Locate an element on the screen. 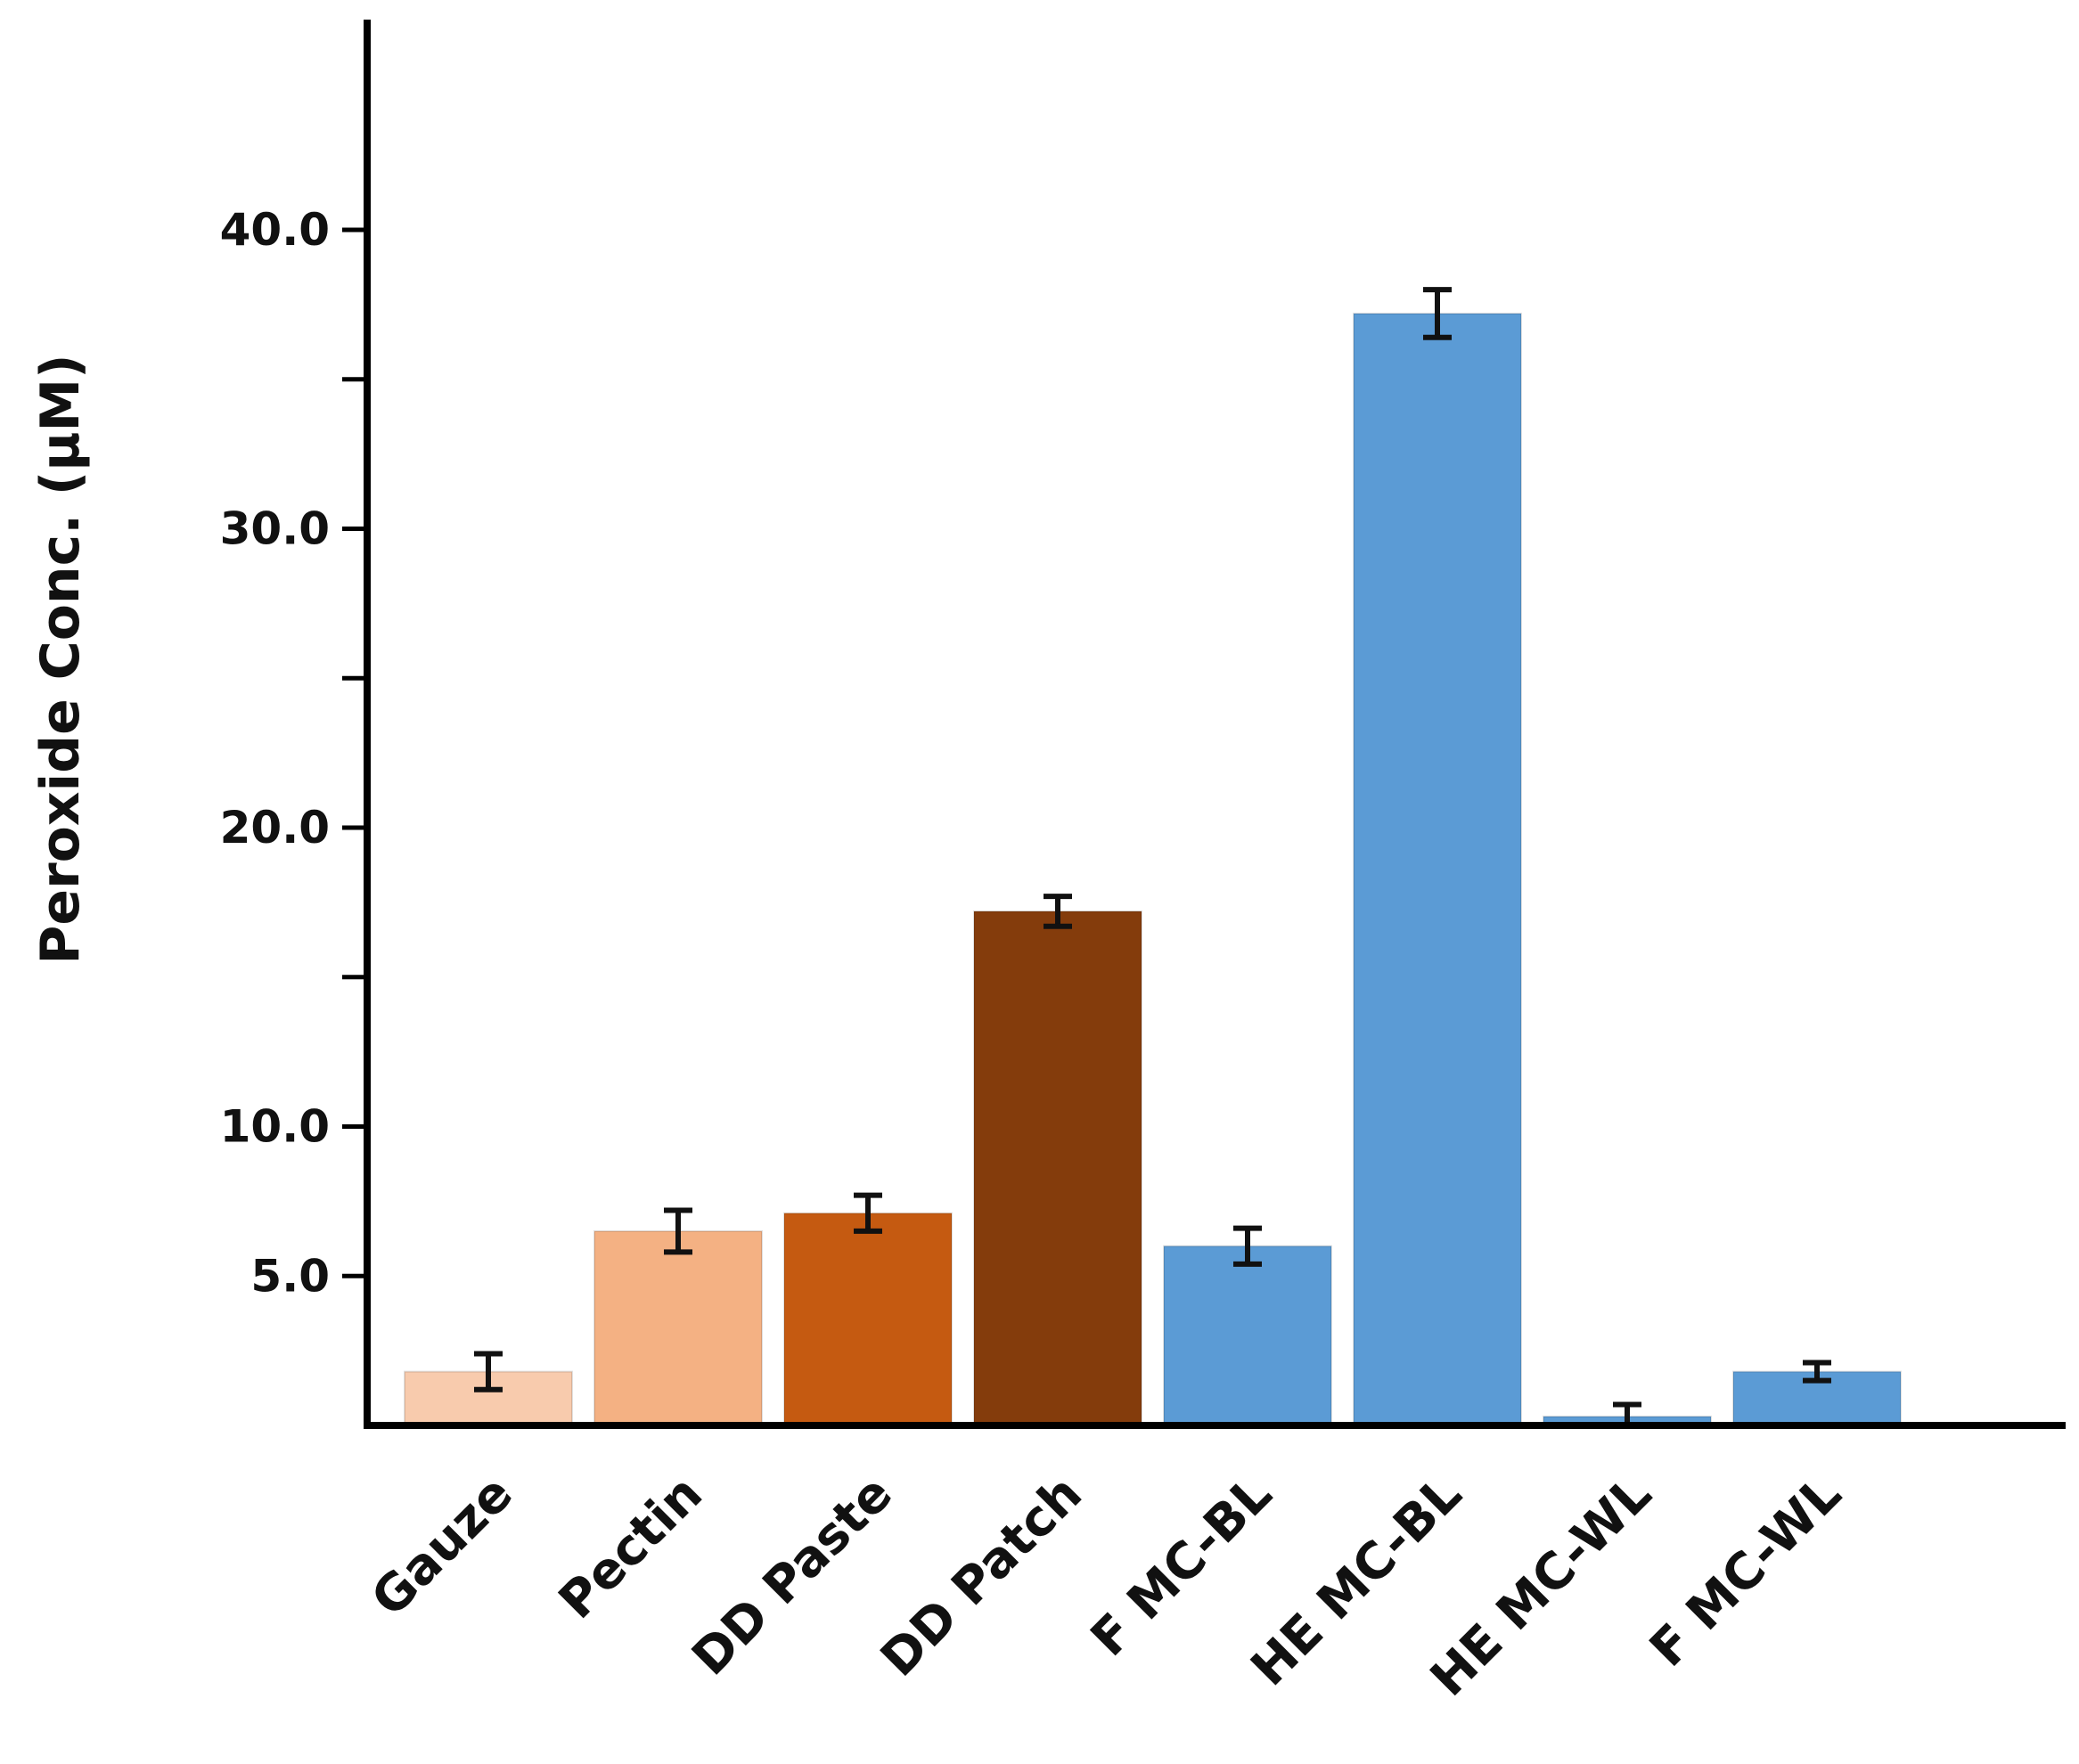 This screenshot has height=1764, width=2079. x-tick-label-2: DD Paste is located at coordinates (792, 1576).